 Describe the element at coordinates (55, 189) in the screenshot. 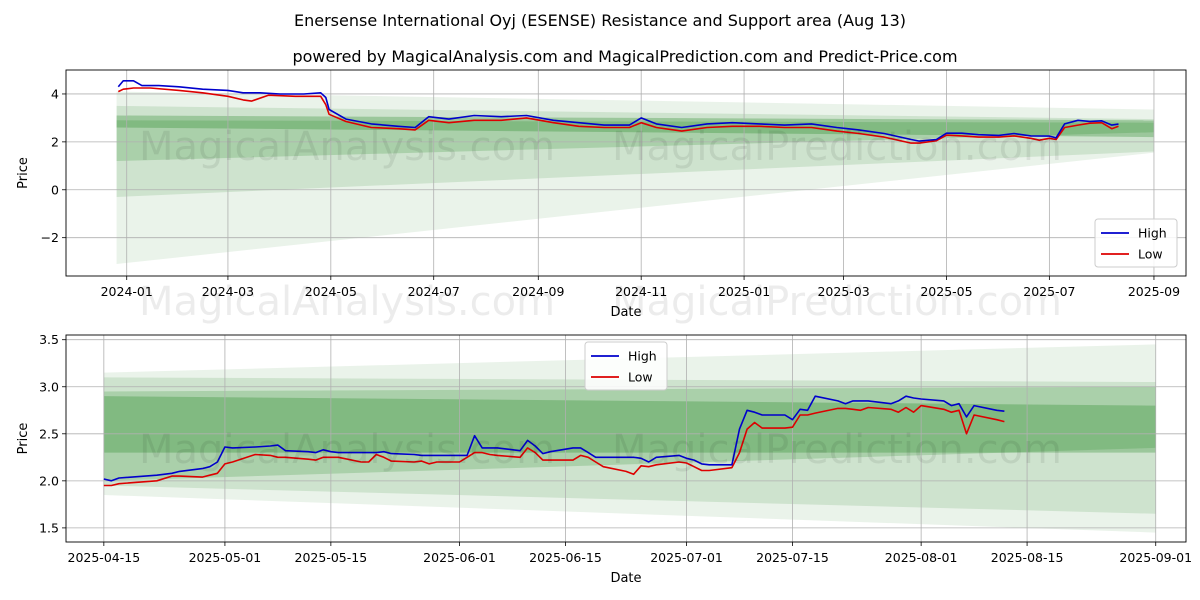

I see `y-tick-label: 0` at that location.